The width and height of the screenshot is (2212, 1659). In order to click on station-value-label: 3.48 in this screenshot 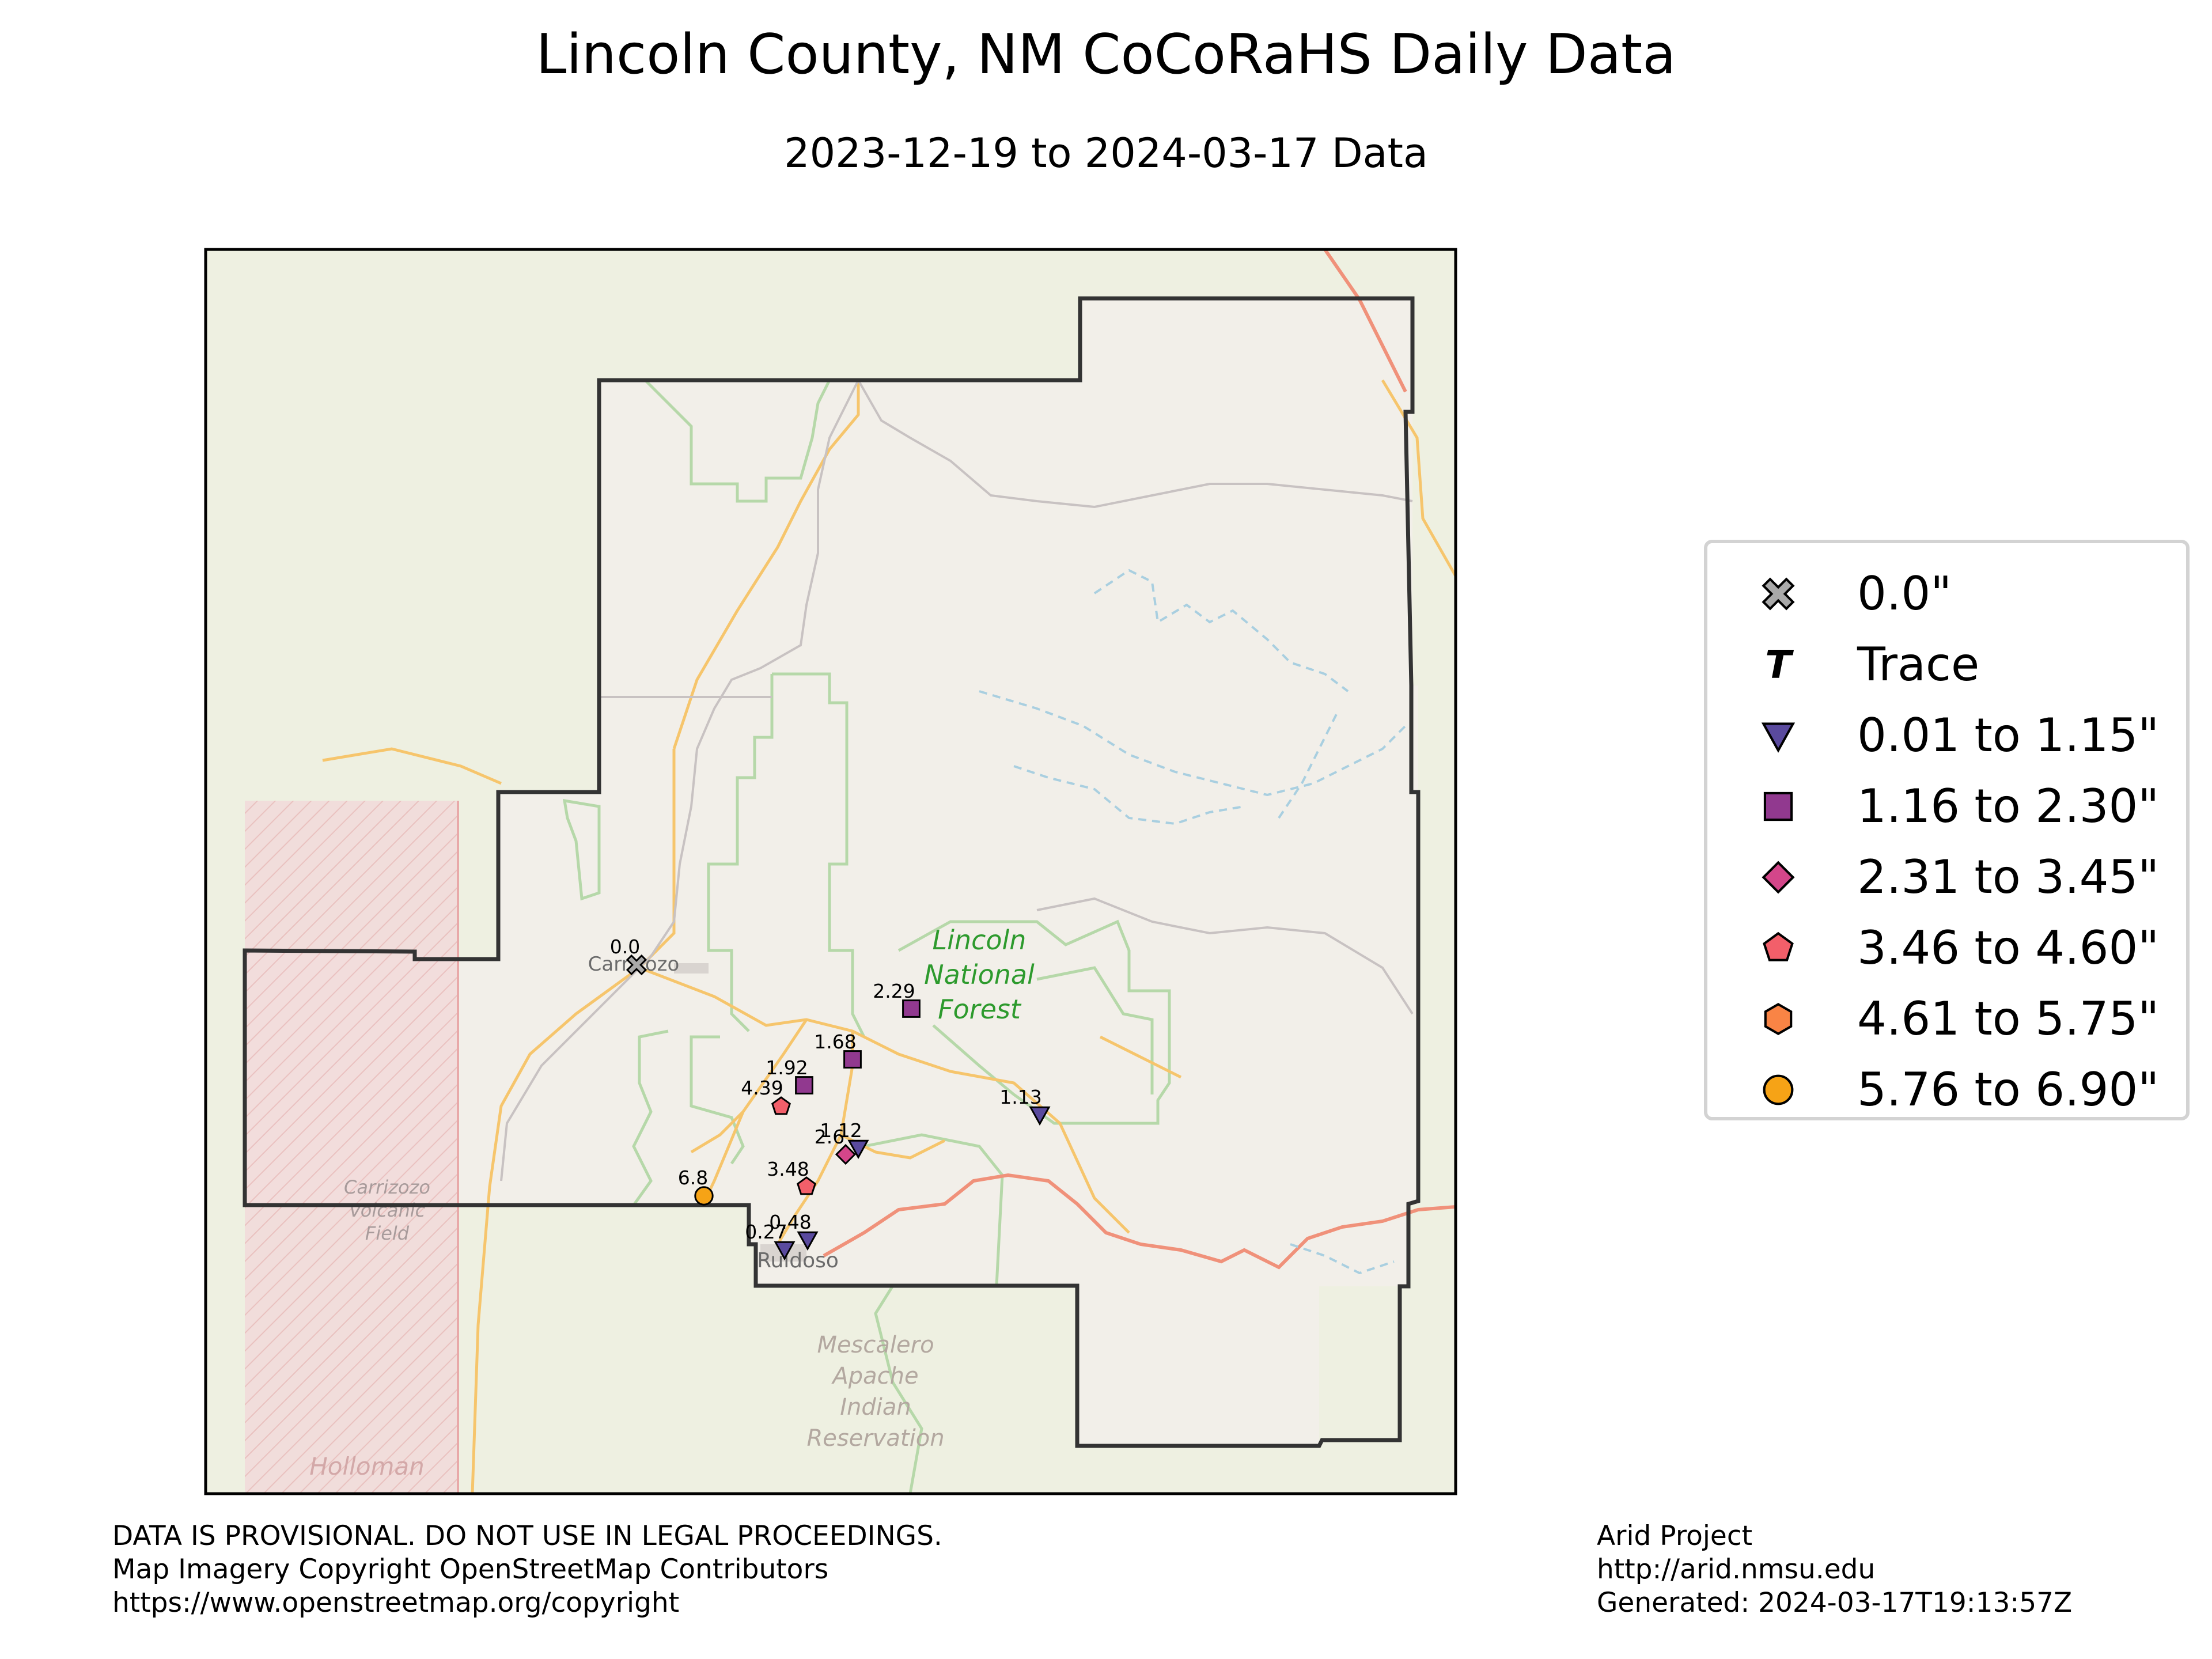, I will do `click(788, 1169)`.